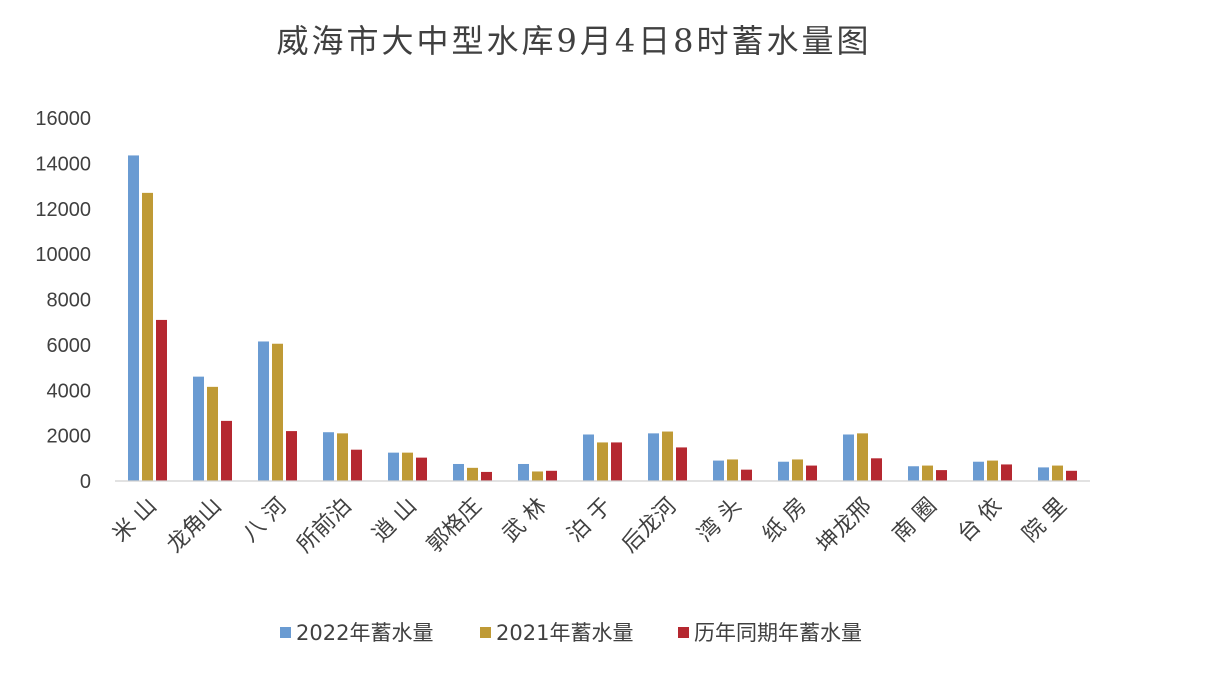 The image size is (1210, 680). Describe the element at coordinates (135, 521) in the screenshot. I see `x-tick-label: 米 山` at that location.